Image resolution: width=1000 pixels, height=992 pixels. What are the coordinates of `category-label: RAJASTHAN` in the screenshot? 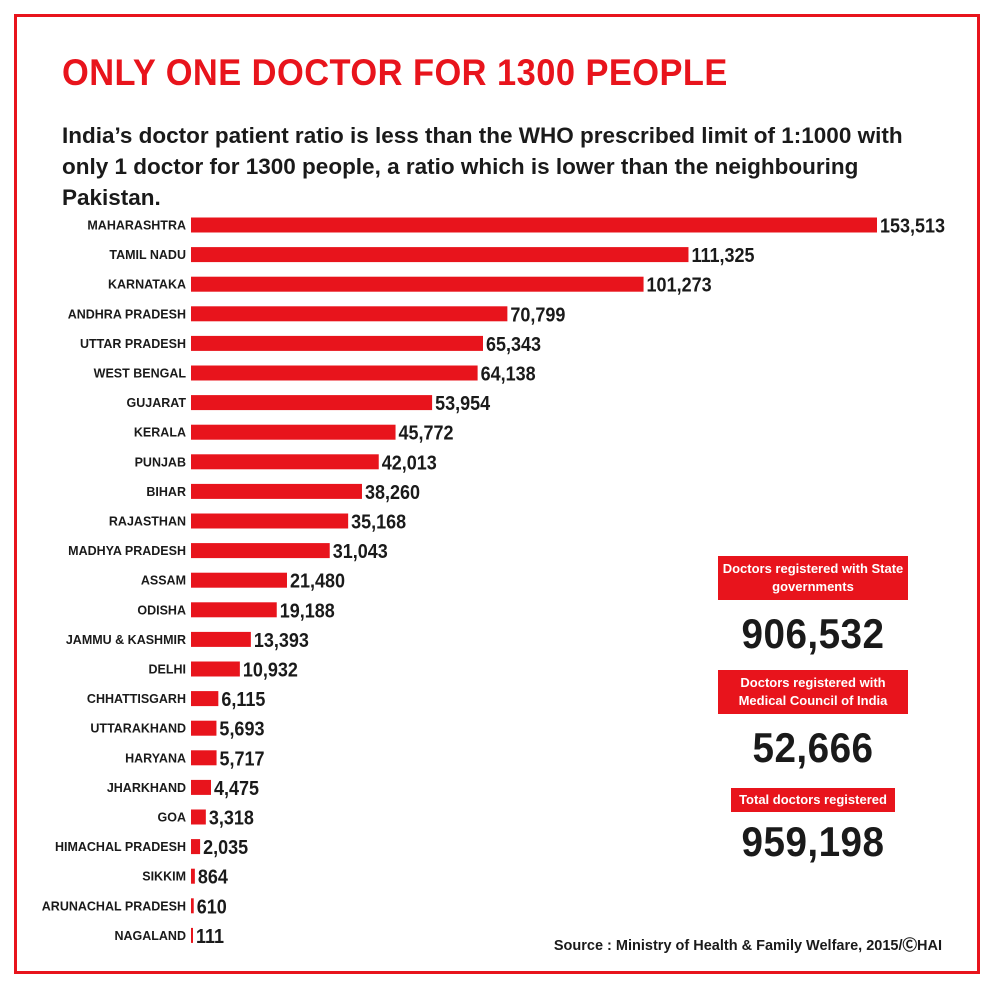 It's located at (147, 522).